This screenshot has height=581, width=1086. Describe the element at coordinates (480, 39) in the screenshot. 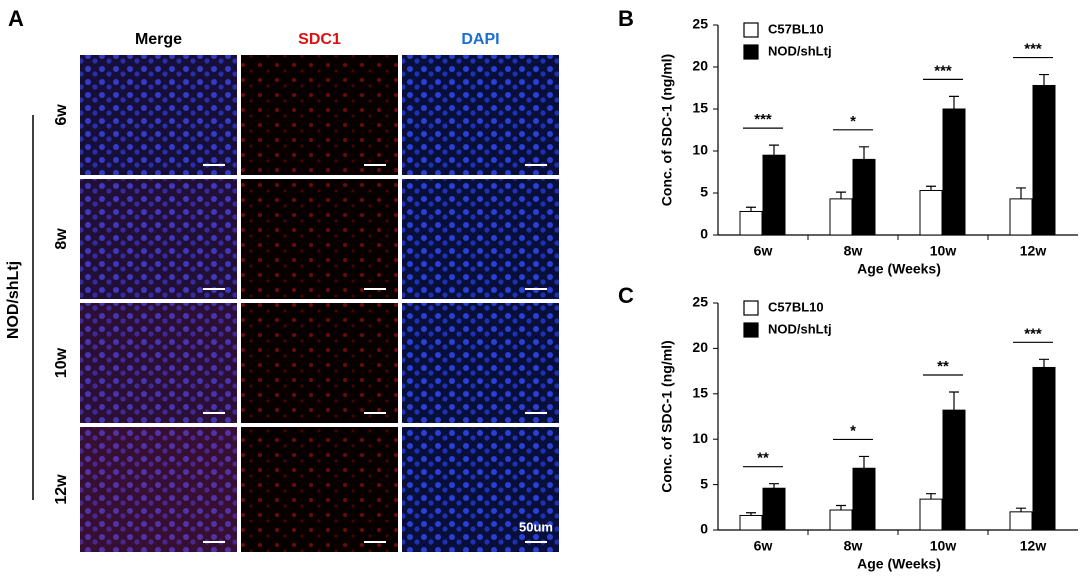

I see `column-header: DAPI` at that location.